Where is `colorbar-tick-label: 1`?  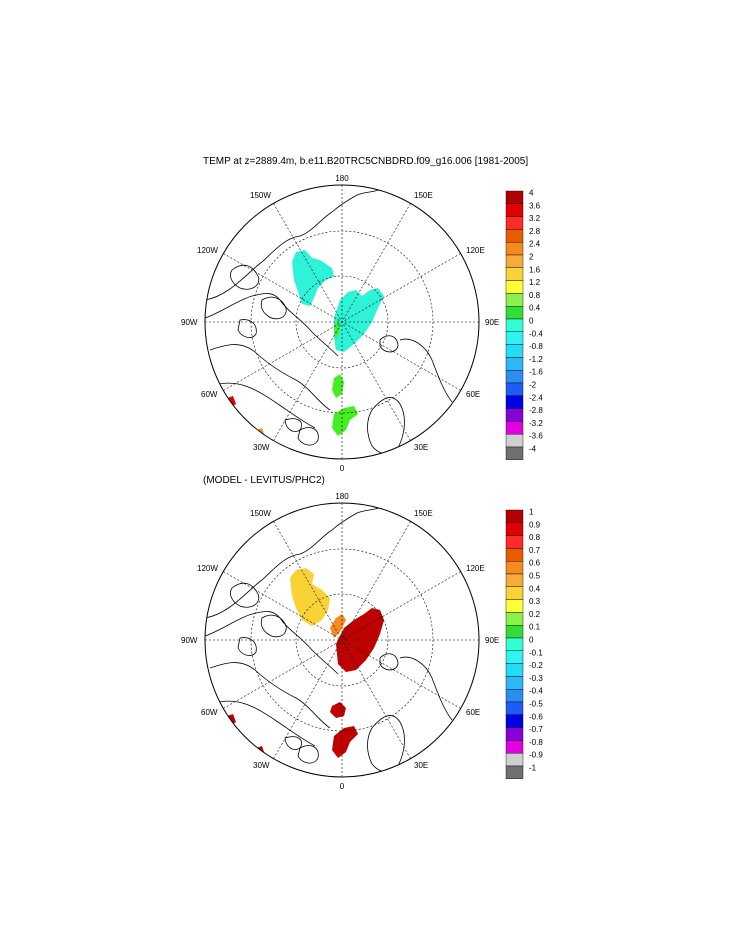
colorbar-tick-label: 1 is located at coordinates (531, 511).